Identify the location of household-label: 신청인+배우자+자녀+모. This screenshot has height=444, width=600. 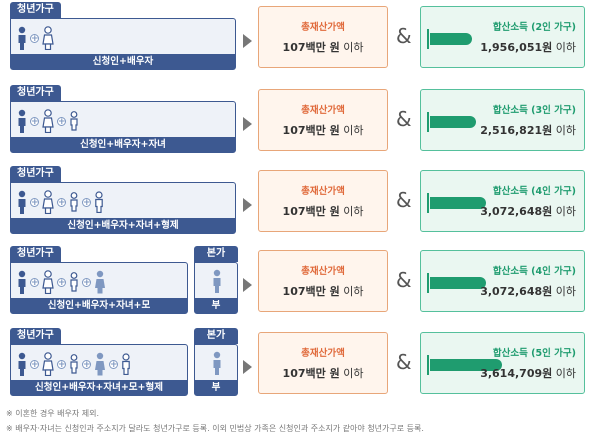
(99, 305).